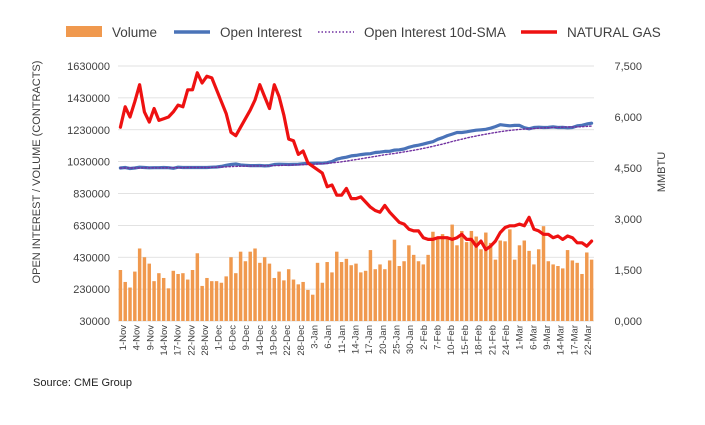 The image size is (705, 425). I want to click on right-axis-label: MMBTU, so click(662, 172).